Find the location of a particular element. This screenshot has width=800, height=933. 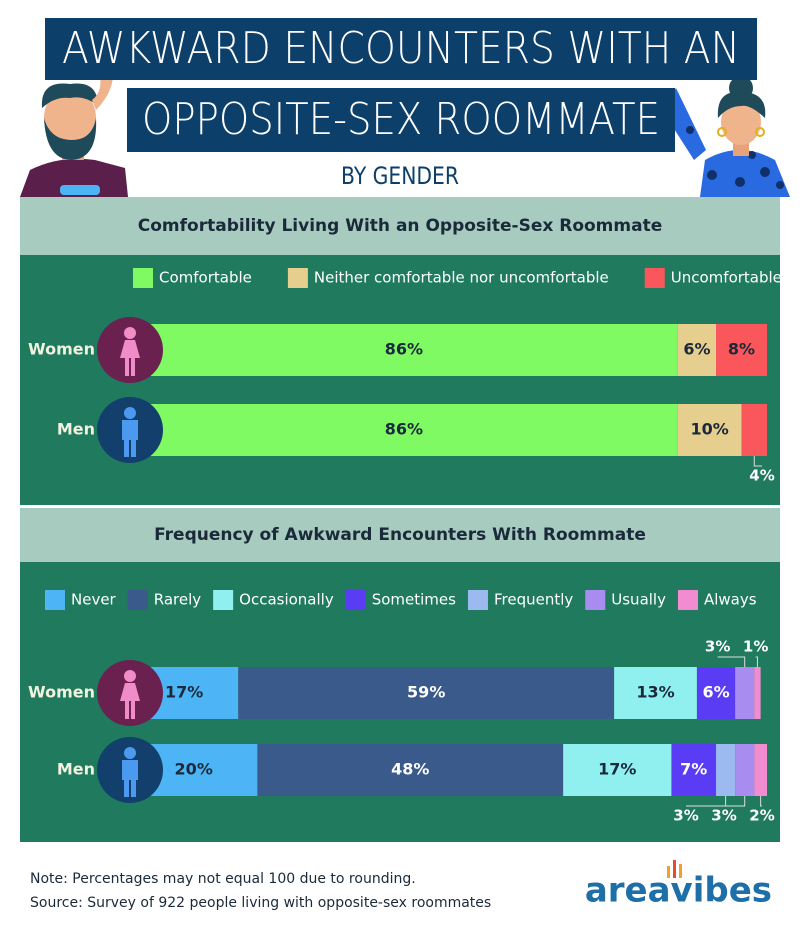

legend-label: Rarely is located at coordinates (178, 600).